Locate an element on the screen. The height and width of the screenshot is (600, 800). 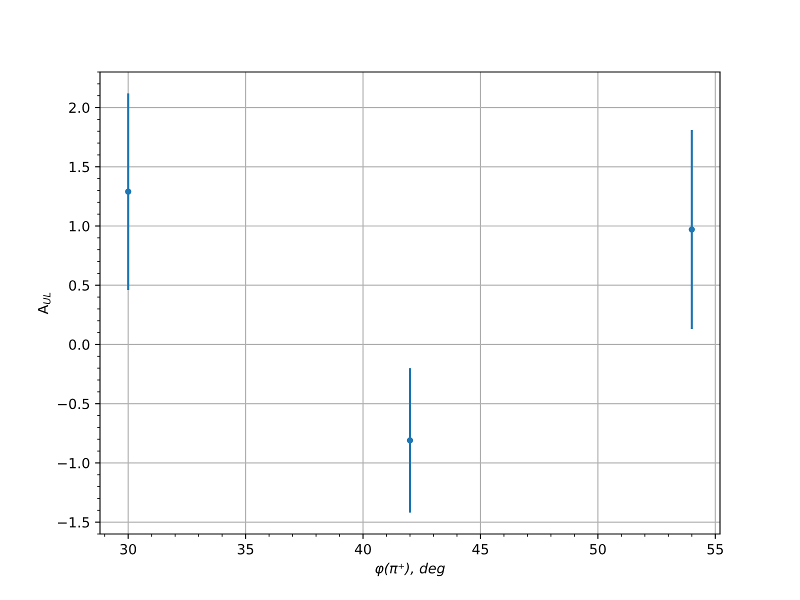
x-tick-label: 50 is located at coordinates (598, 549).